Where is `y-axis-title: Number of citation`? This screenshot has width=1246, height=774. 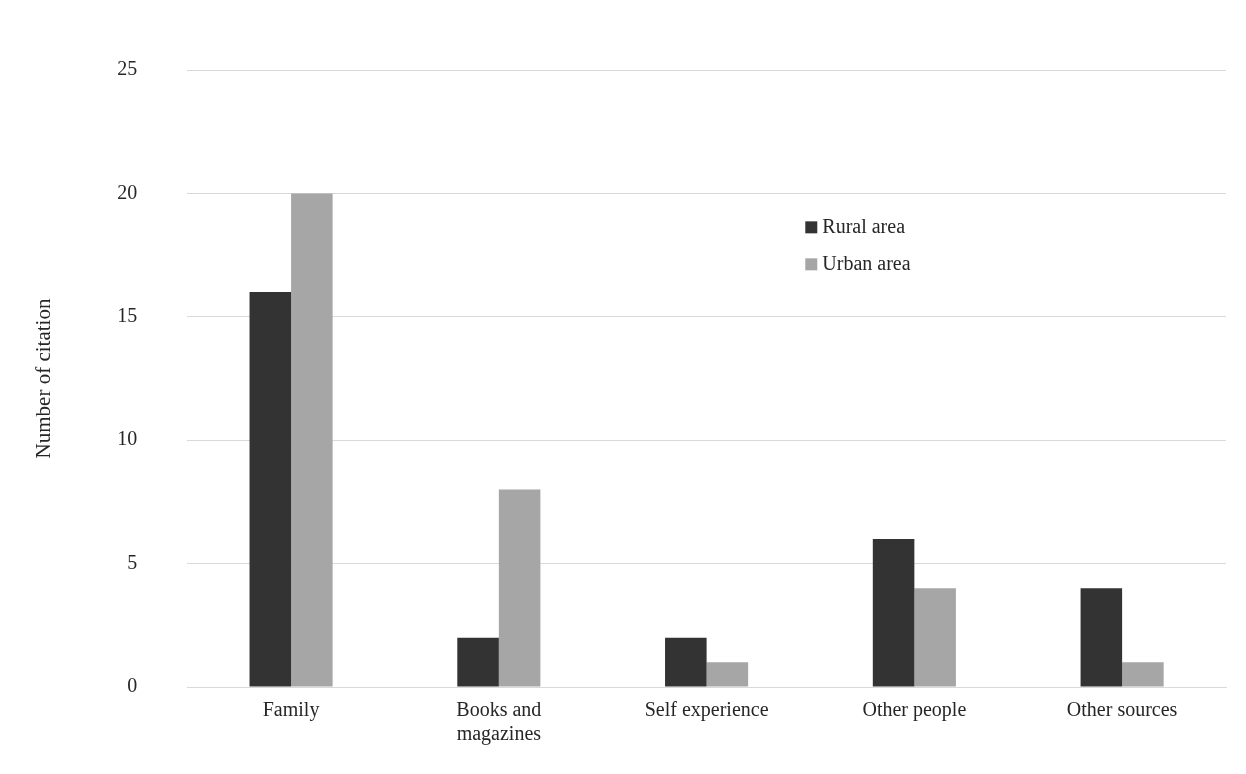
y-axis-title: Number of citation is located at coordinates (43, 378).